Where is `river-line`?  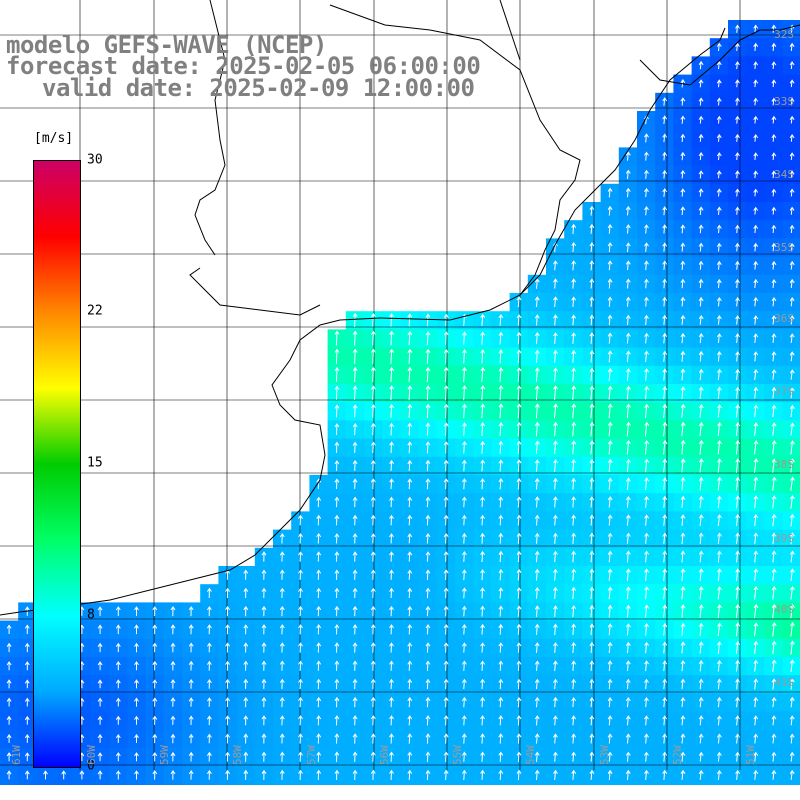 river-line is located at coordinates (649, 43).